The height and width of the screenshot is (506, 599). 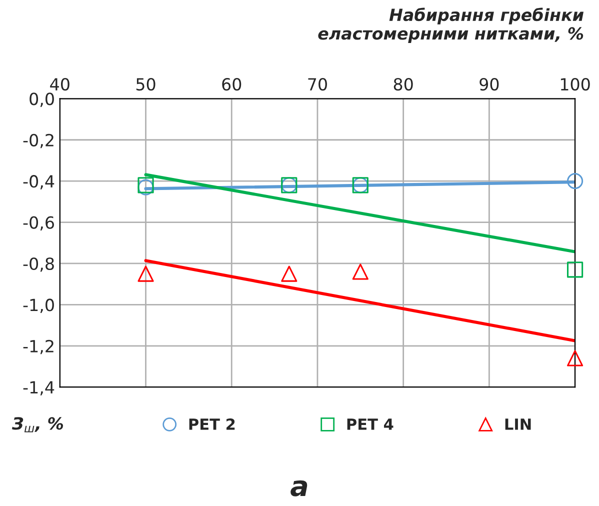 What do you see at coordinates (38, 264) in the screenshot?
I see `y-tick-label: -0,8` at bounding box center [38, 264].